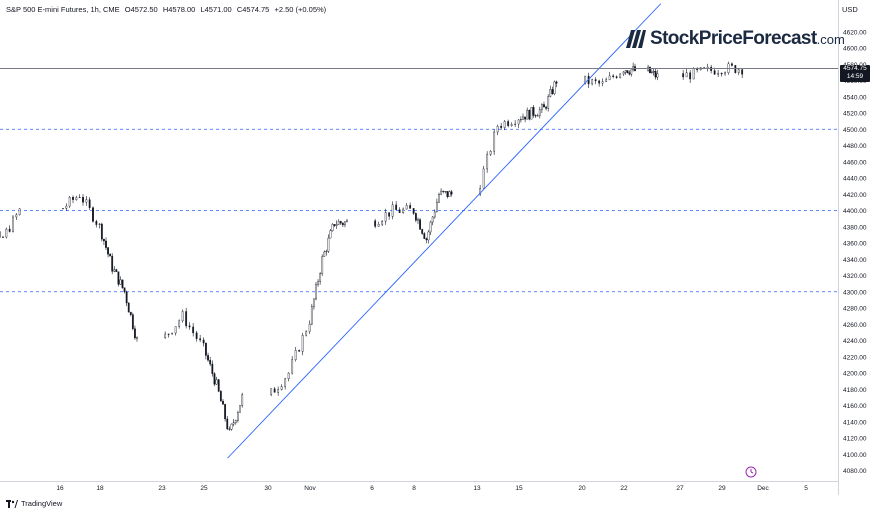 This screenshot has width=875, height=513. What do you see at coordinates (34, 503) in the screenshot?
I see `tradingview-attribution: TradingView` at bounding box center [34, 503].